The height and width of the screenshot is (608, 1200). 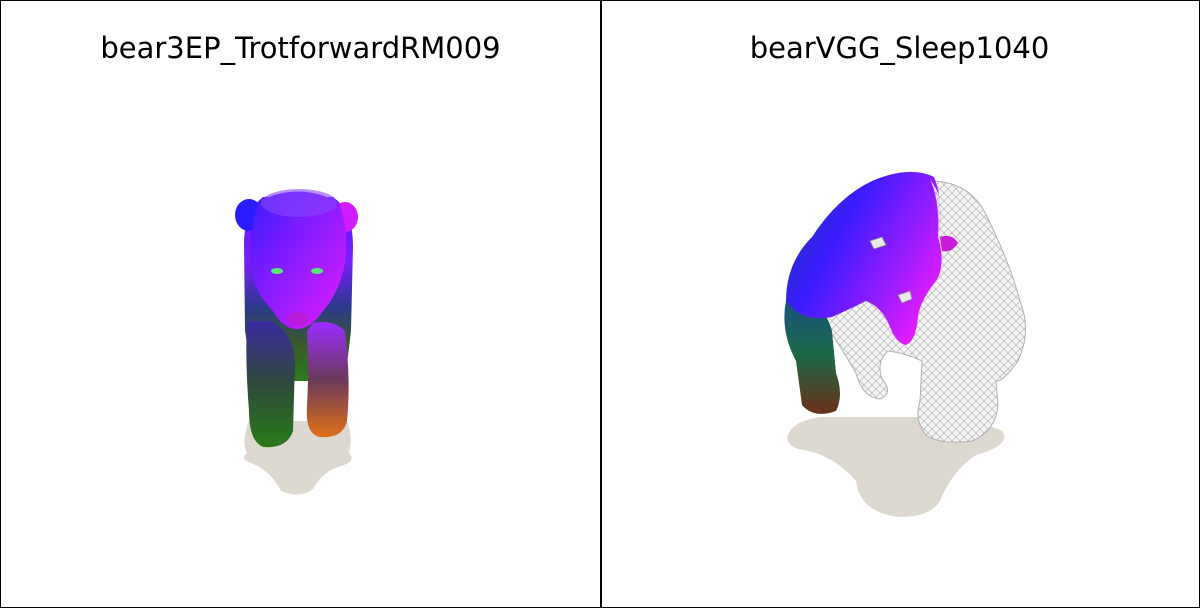 I want to click on left-panel-title: bear3EP_TrotforwardRM009, so click(x=300, y=48).